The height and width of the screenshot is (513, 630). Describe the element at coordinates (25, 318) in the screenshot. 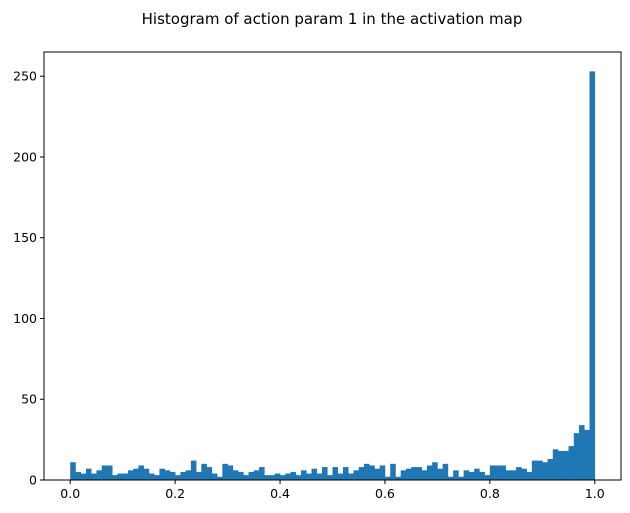

I see `y-tick-label: 100` at that location.